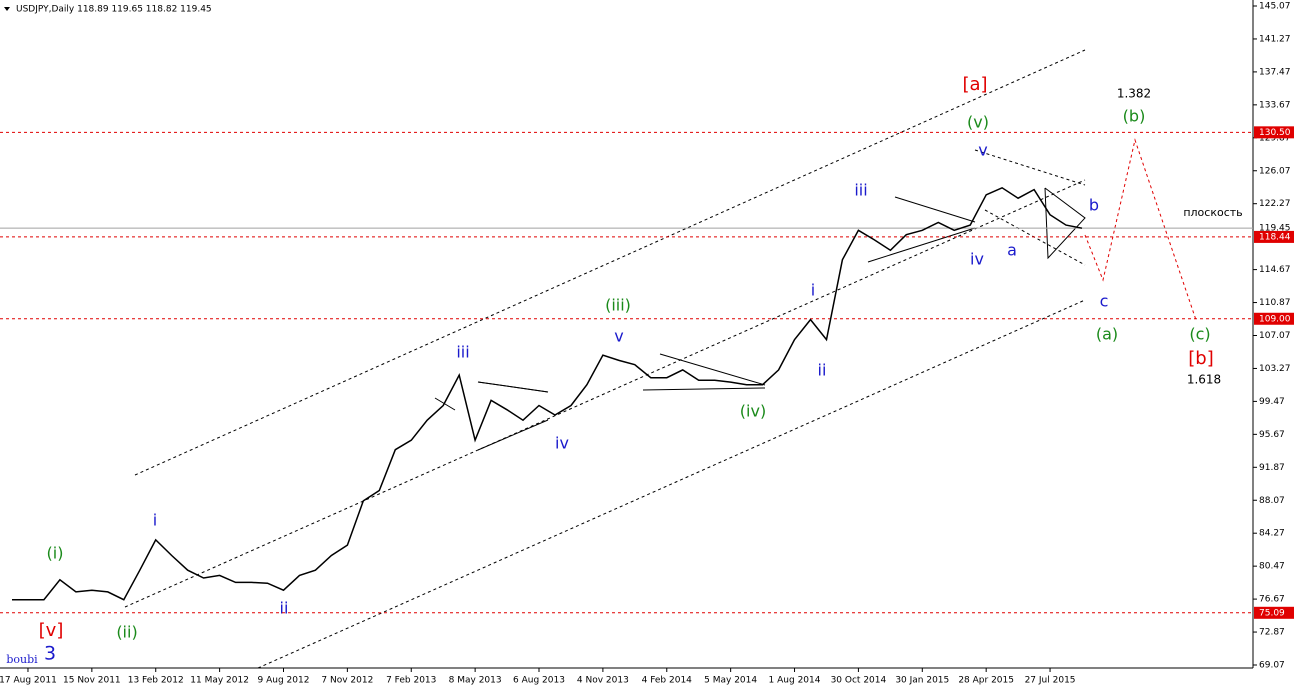  What do you see at coordinates (411, 681) in the screenshot?
I see `x-tick-label: 7 Feb 2013` at bounding box center [411, 681].